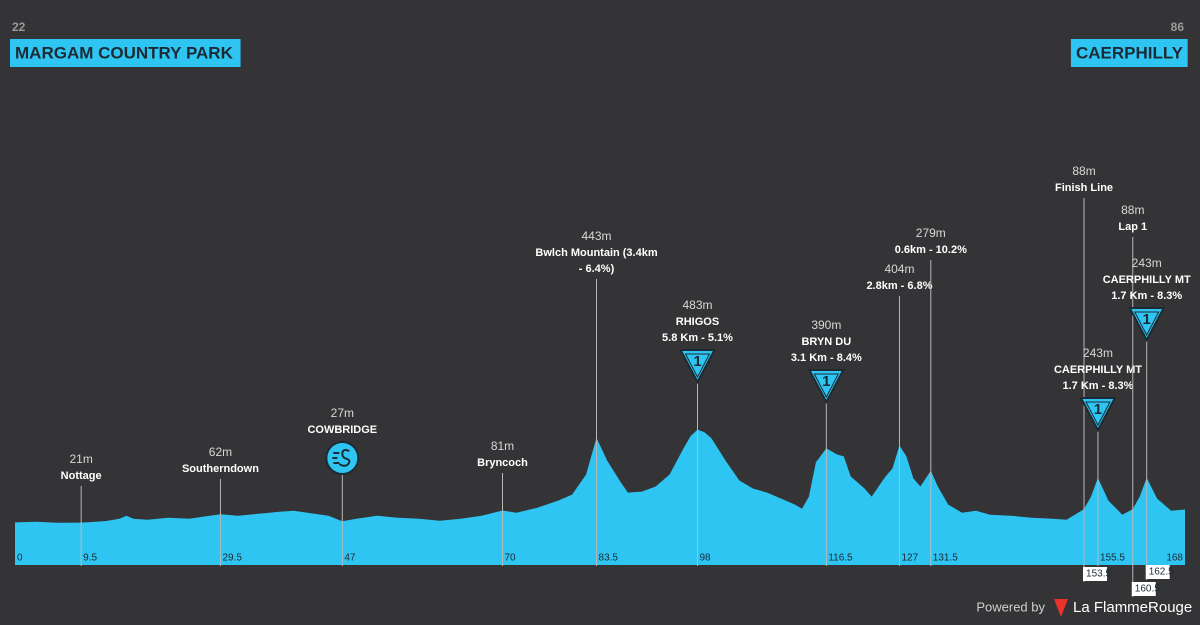 This screenshot has width=1200, height=625. Describe the element at coordinates (1174, 558) in the screenshot. I see `x-limit-label: 168` at that location.